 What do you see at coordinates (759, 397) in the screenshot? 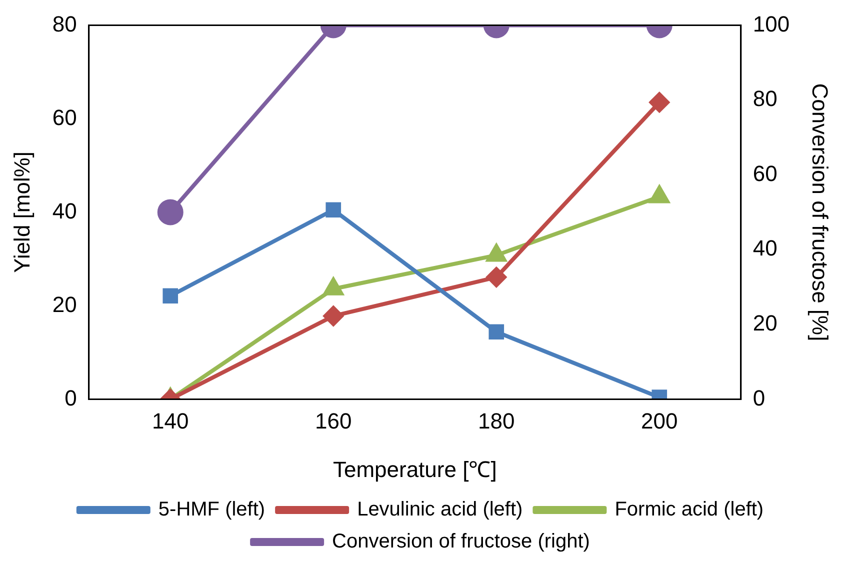
I see `y2-tick-label: 0` at bounding box center [759, 397].